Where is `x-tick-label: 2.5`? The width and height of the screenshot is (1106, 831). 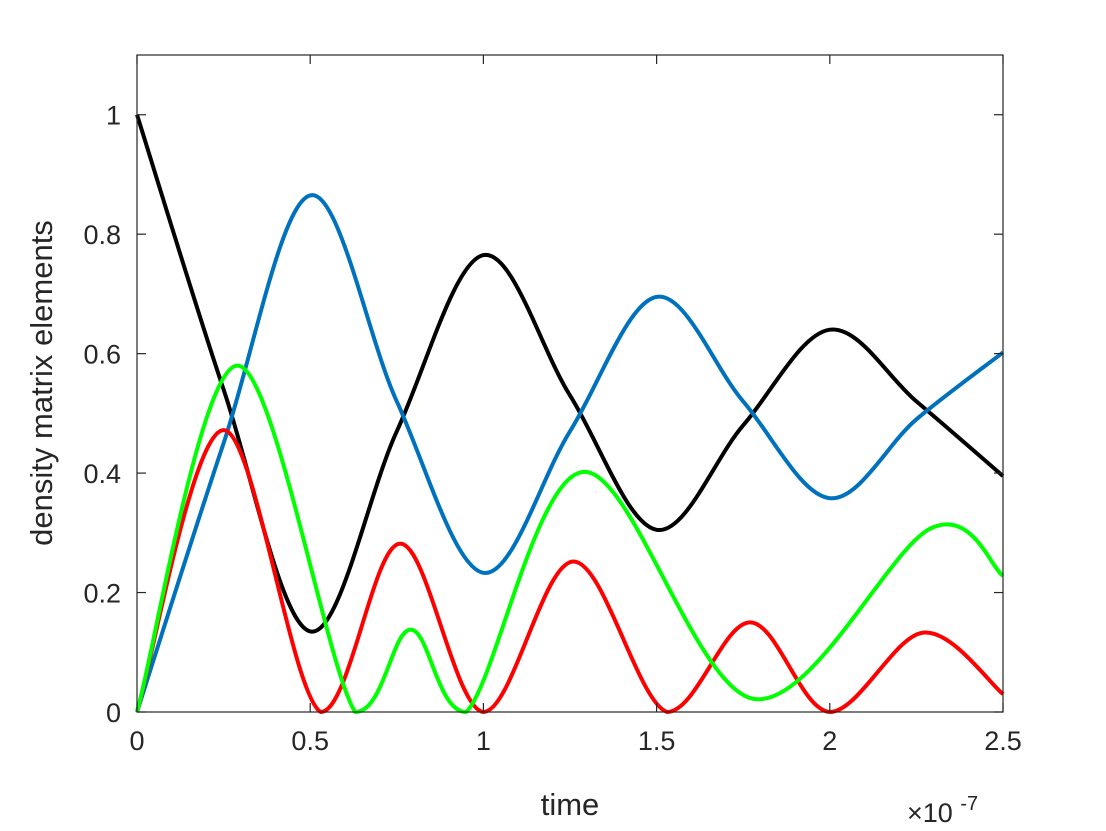 x-tick-label: 2.5 is located at coordinates (1003, 741).